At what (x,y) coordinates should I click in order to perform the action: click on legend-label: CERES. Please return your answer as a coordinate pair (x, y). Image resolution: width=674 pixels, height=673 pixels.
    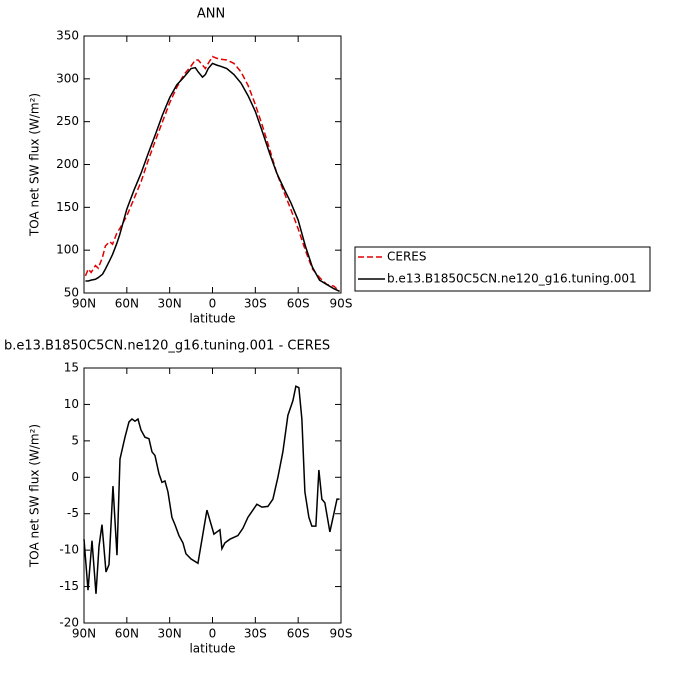
    Looking at the image, I should click on (407, 257).